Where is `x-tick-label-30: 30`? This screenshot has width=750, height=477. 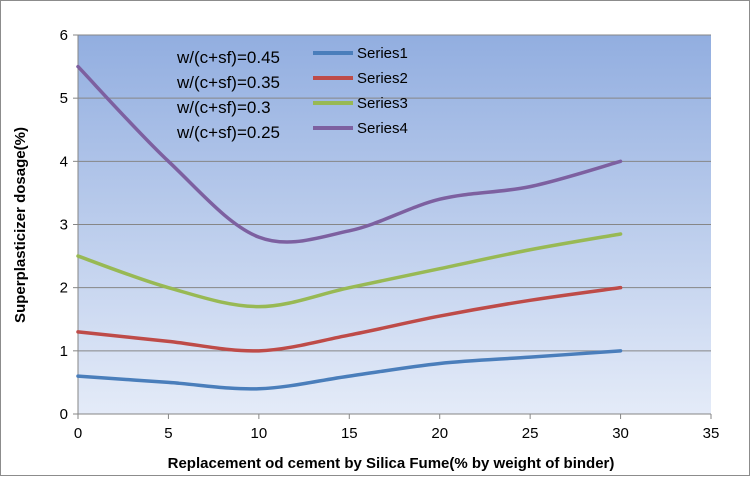
x-tick-label-30: 30 is located at coordinates (620, 433).